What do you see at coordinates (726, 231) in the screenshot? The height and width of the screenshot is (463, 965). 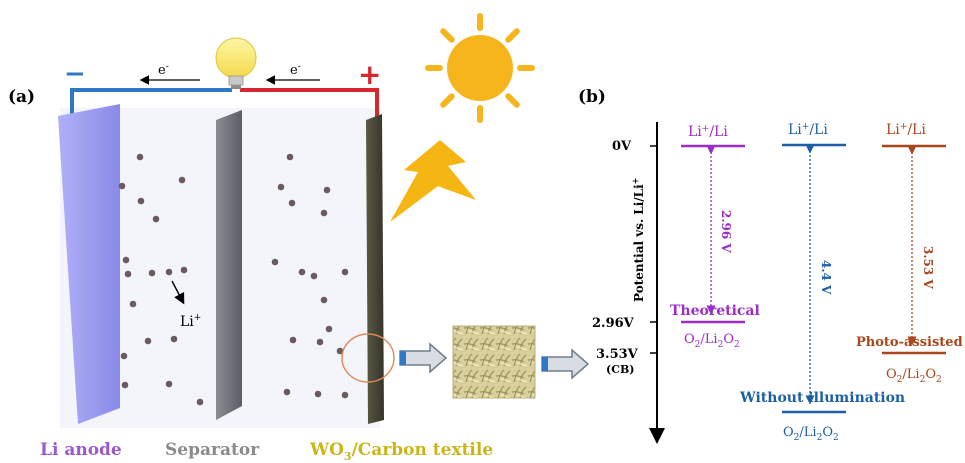 I see `theoretical-gap-label: 2.96 V` at bounding box center [726, 231].